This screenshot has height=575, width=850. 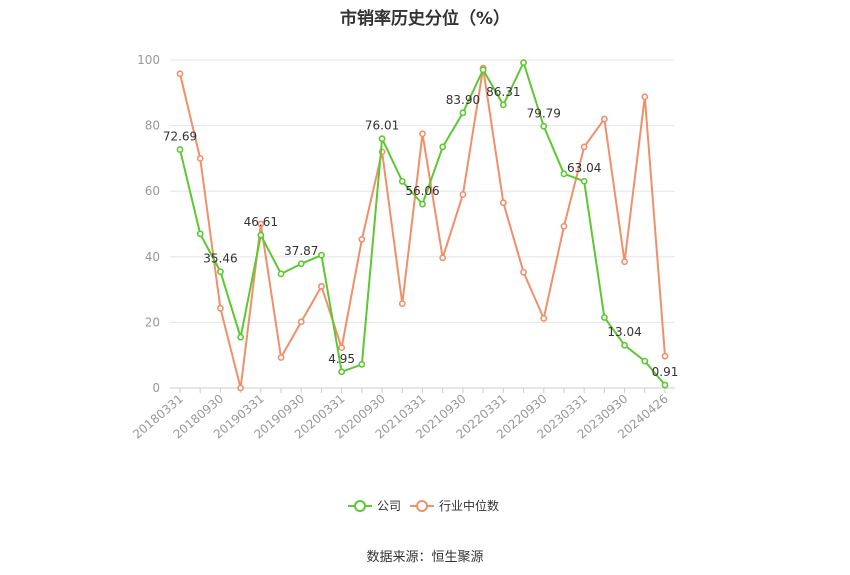 I want to click on data-label: 13.04, so click(x=624, y=332).